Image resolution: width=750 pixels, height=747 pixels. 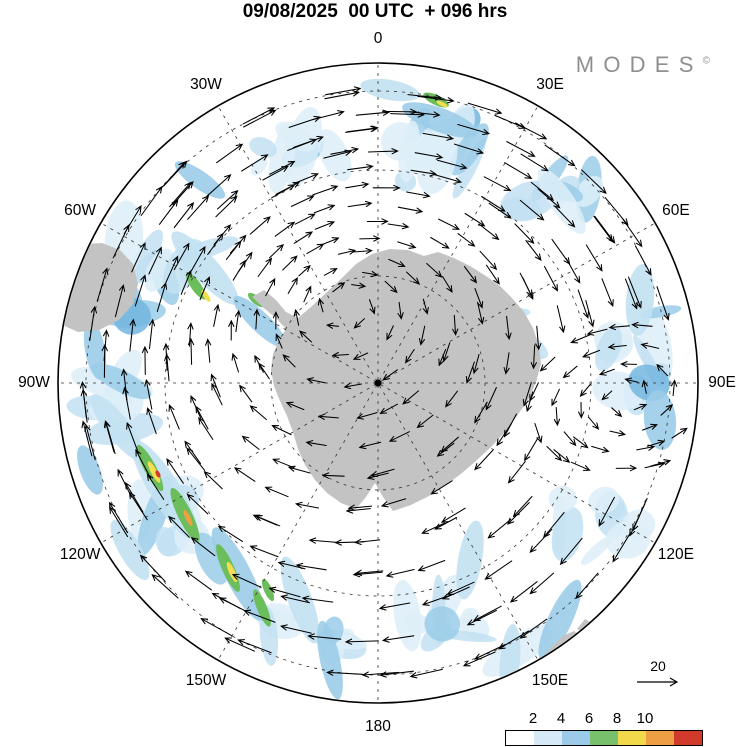 What do you see at coordinates (80, 210) in the screenshot?
I see `longitude-label: 60W` at bounding box center [80, 210].